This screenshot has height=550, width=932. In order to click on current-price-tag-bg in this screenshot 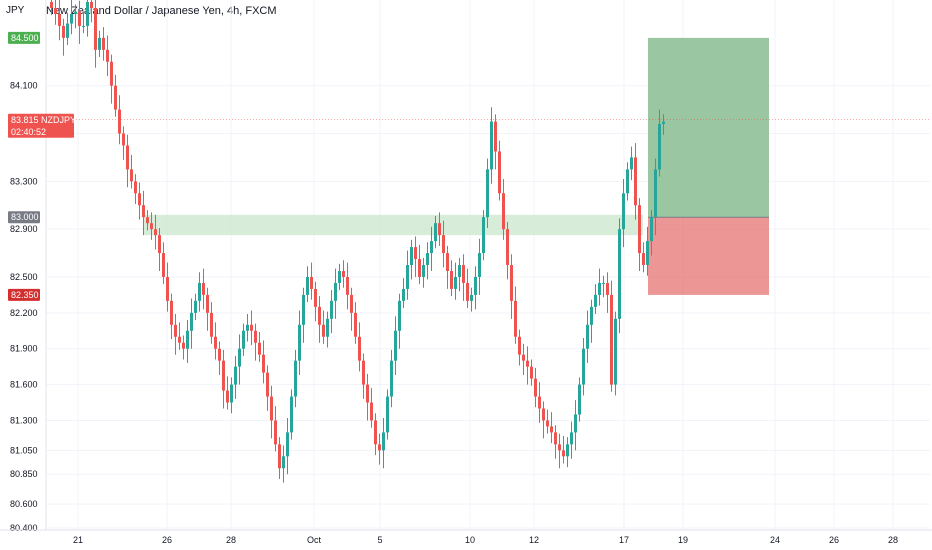, I will do `click(41, 125)`.